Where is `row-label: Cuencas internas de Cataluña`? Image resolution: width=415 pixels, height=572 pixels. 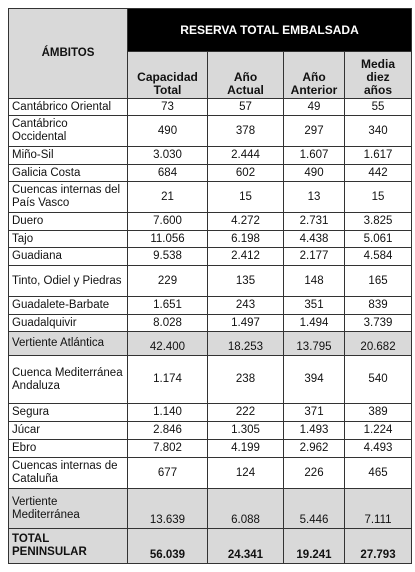
row-label: Cuencas internas de Cataluña is located at coordinates (68, 473).